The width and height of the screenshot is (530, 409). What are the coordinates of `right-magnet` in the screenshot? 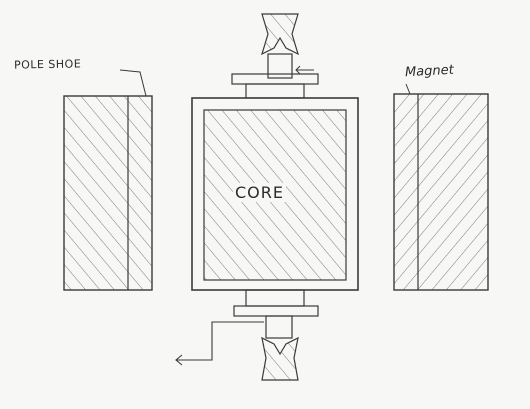 It's located at (441, 192).